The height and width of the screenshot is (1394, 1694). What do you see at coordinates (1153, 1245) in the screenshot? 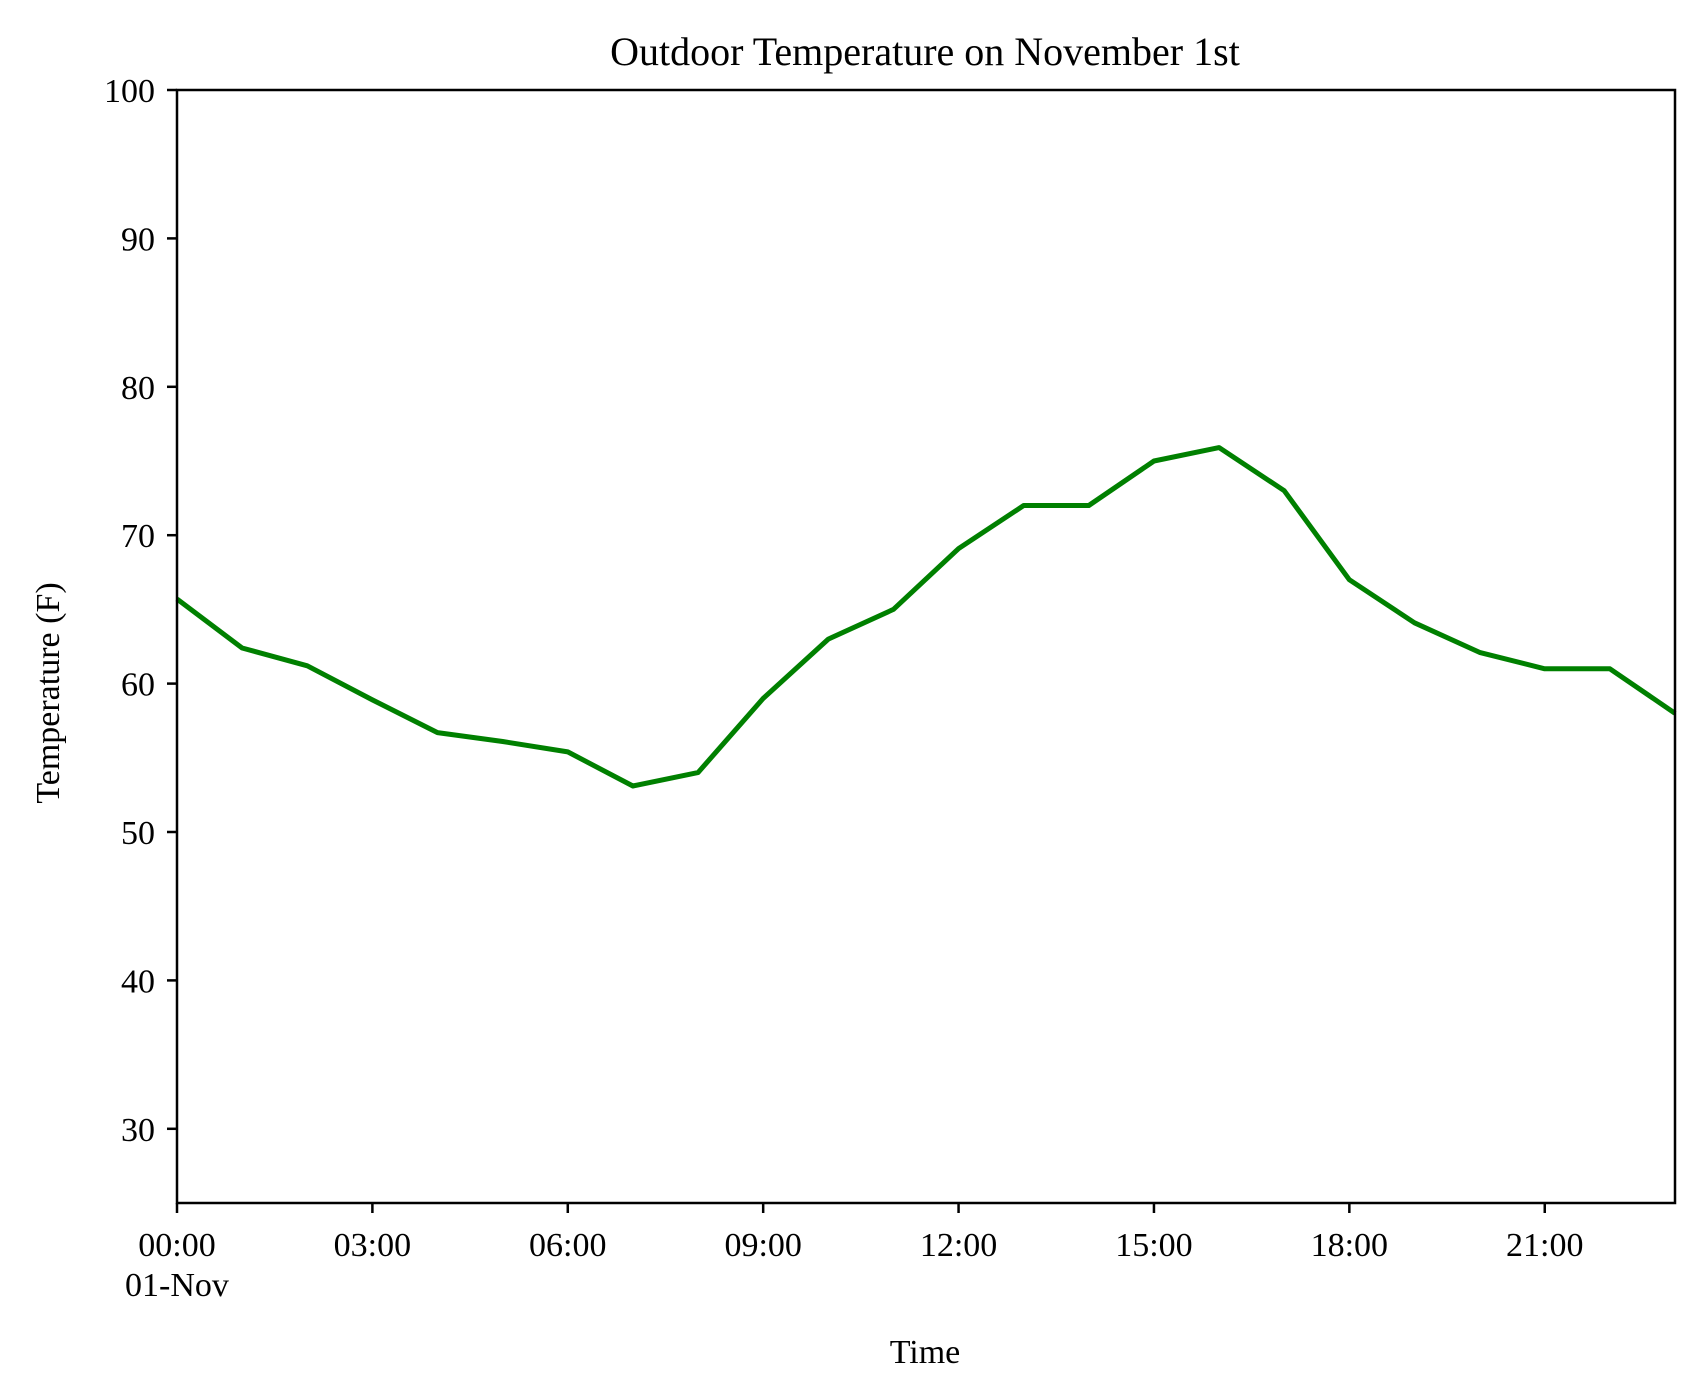
I see `x-tick-label: 15:00` at bounding box center [1153, 1245].